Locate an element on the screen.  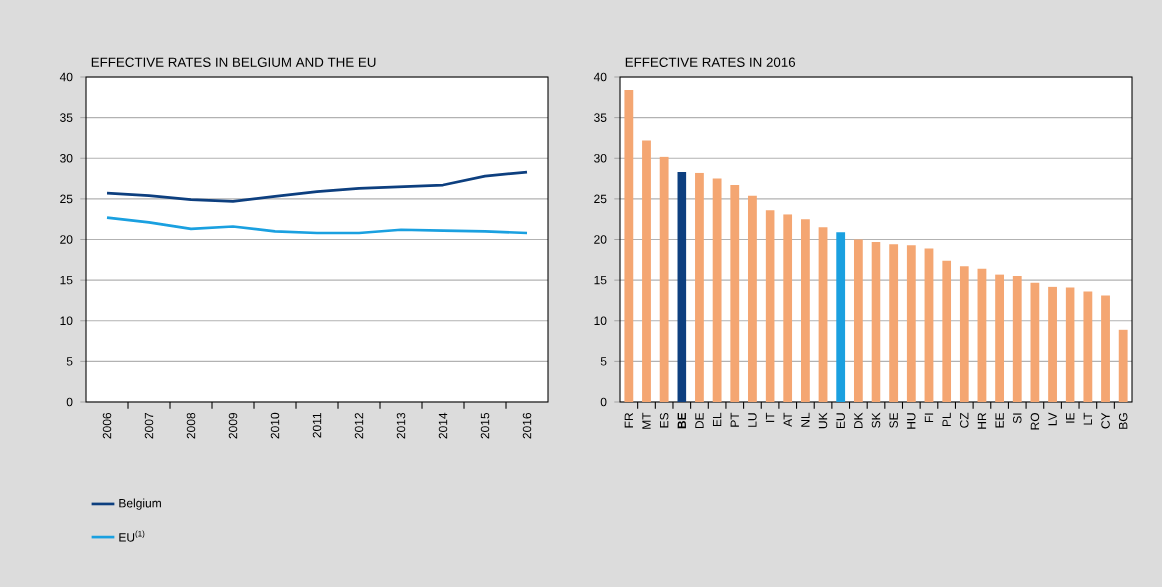
x-tick-label: 2016 is located at coordinates (527, 425).